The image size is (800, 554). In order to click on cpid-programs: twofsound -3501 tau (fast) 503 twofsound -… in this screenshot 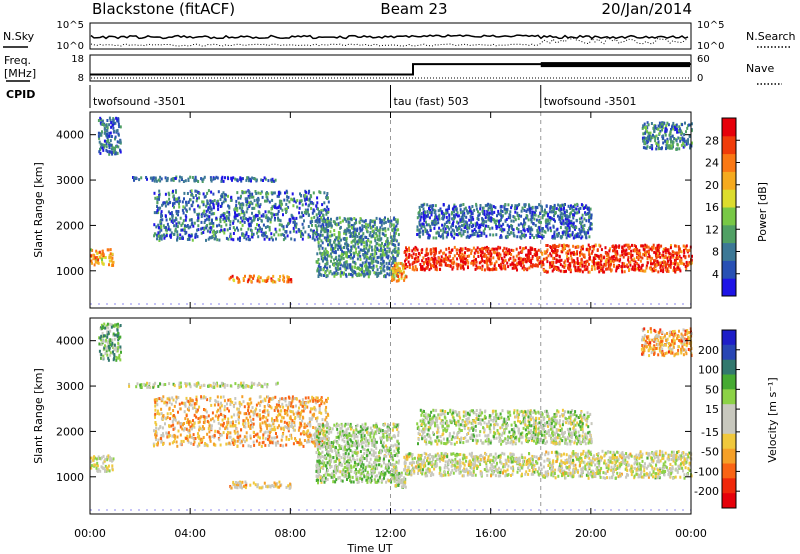, I will do `click(365, 96)`.